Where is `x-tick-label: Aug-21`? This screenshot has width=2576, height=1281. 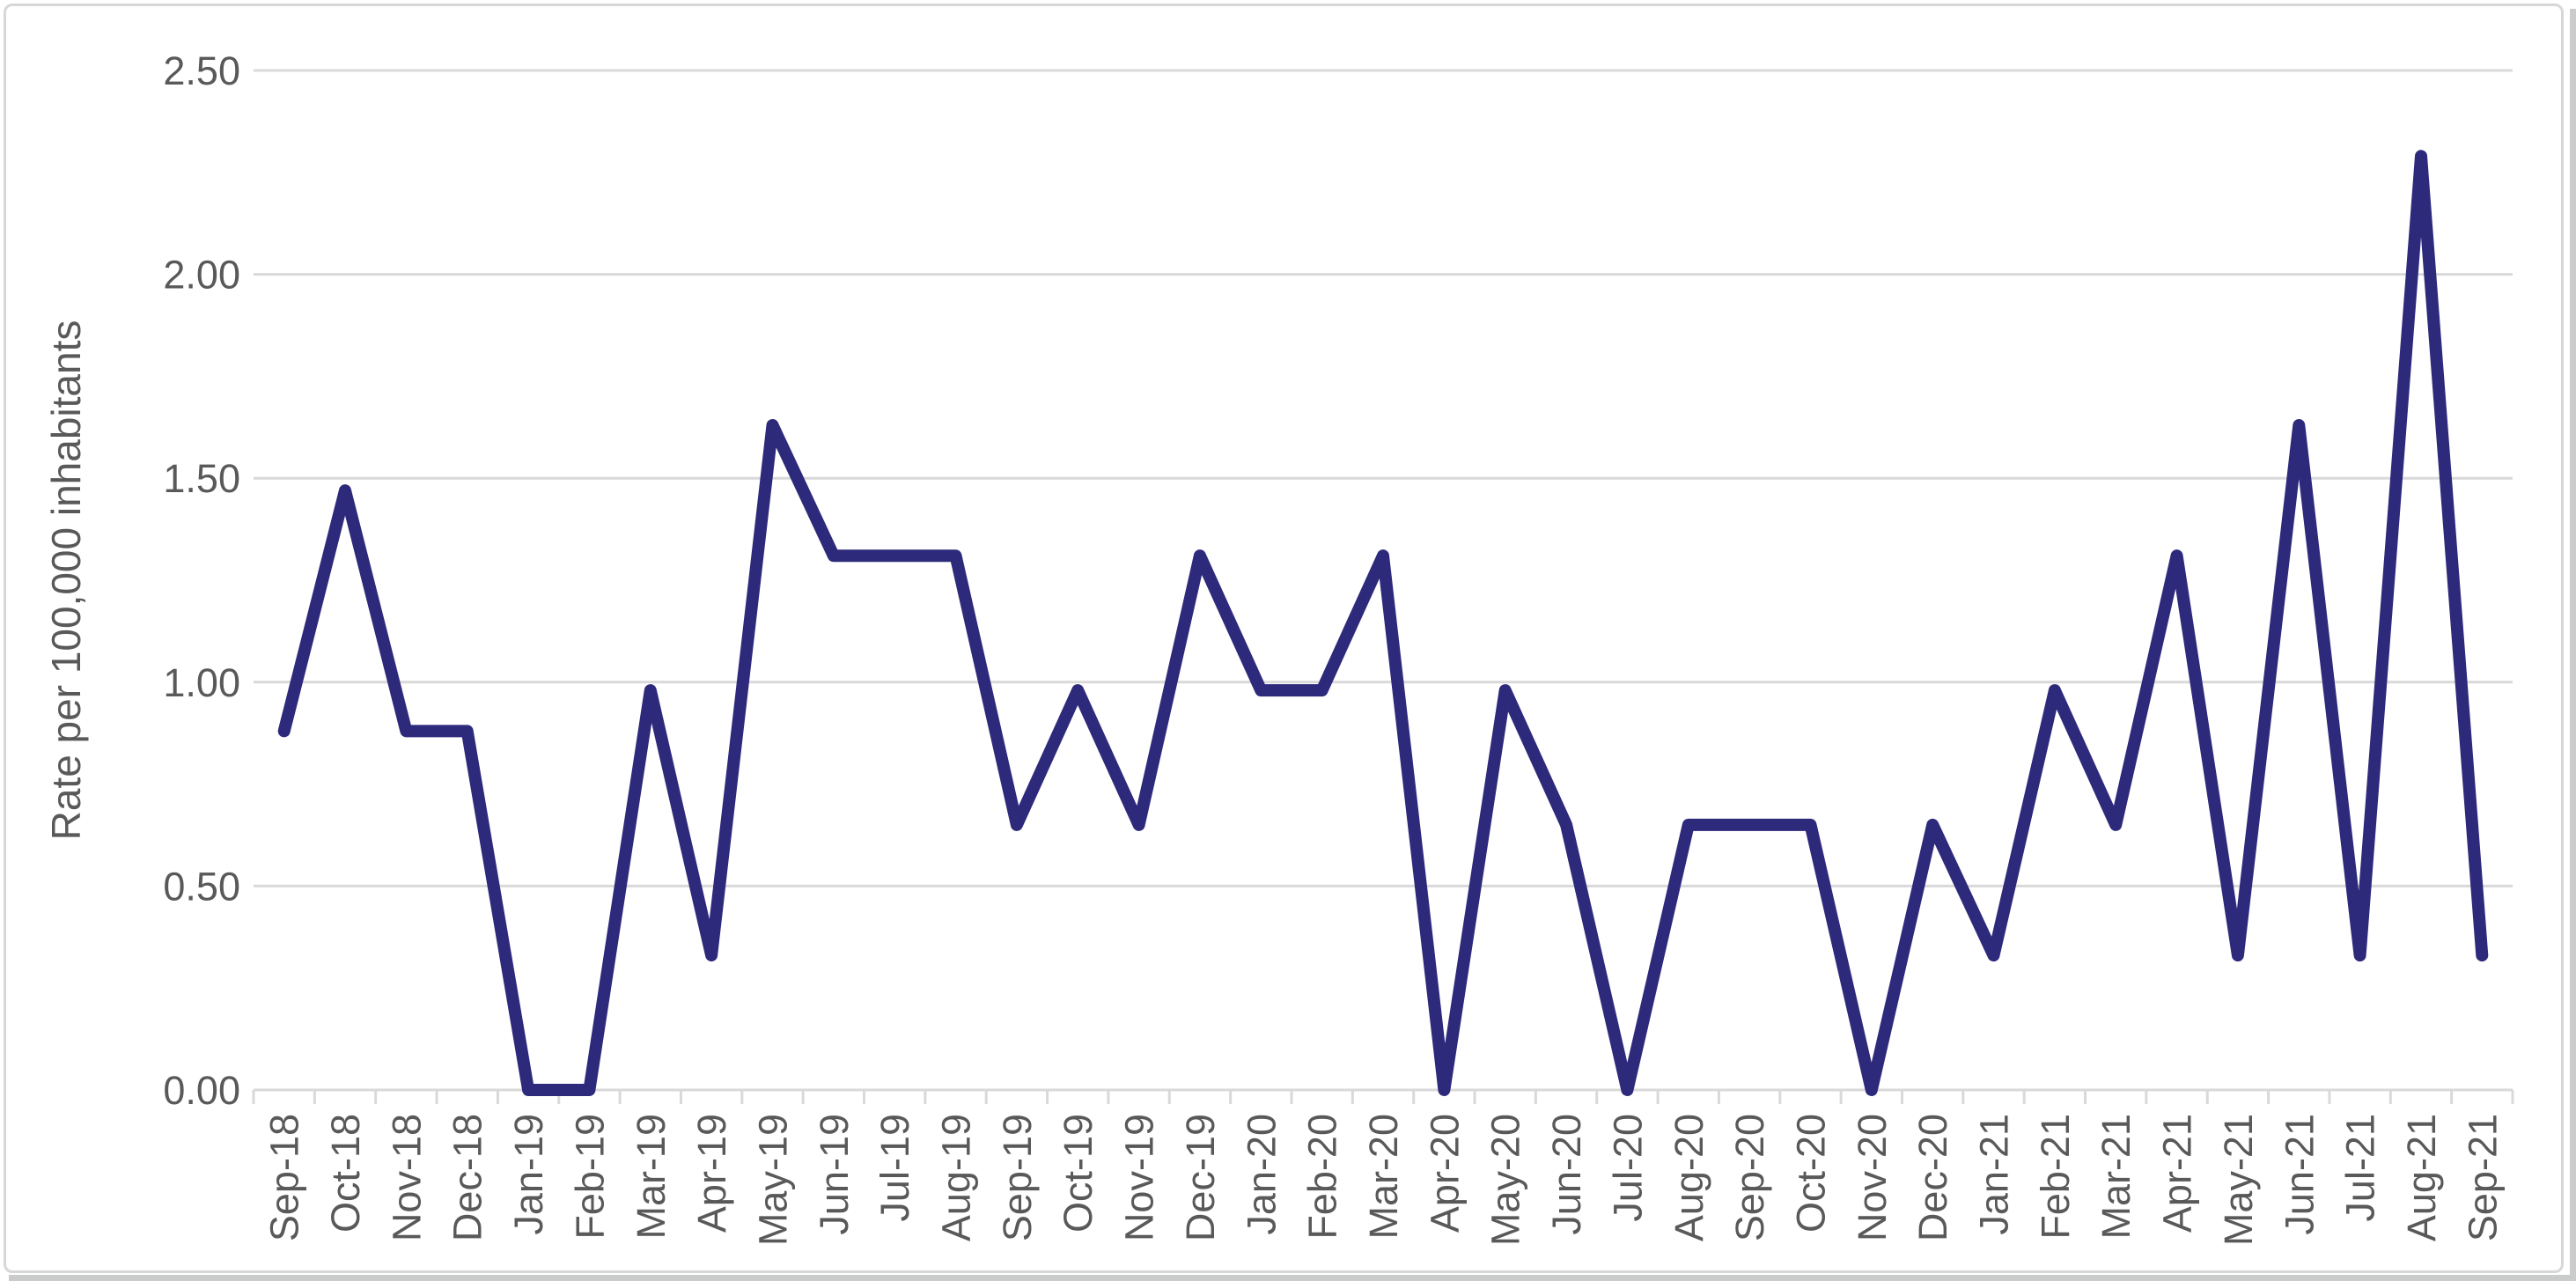 x-tick-label: Aug-21 is located at coordinates (2421, 1177).